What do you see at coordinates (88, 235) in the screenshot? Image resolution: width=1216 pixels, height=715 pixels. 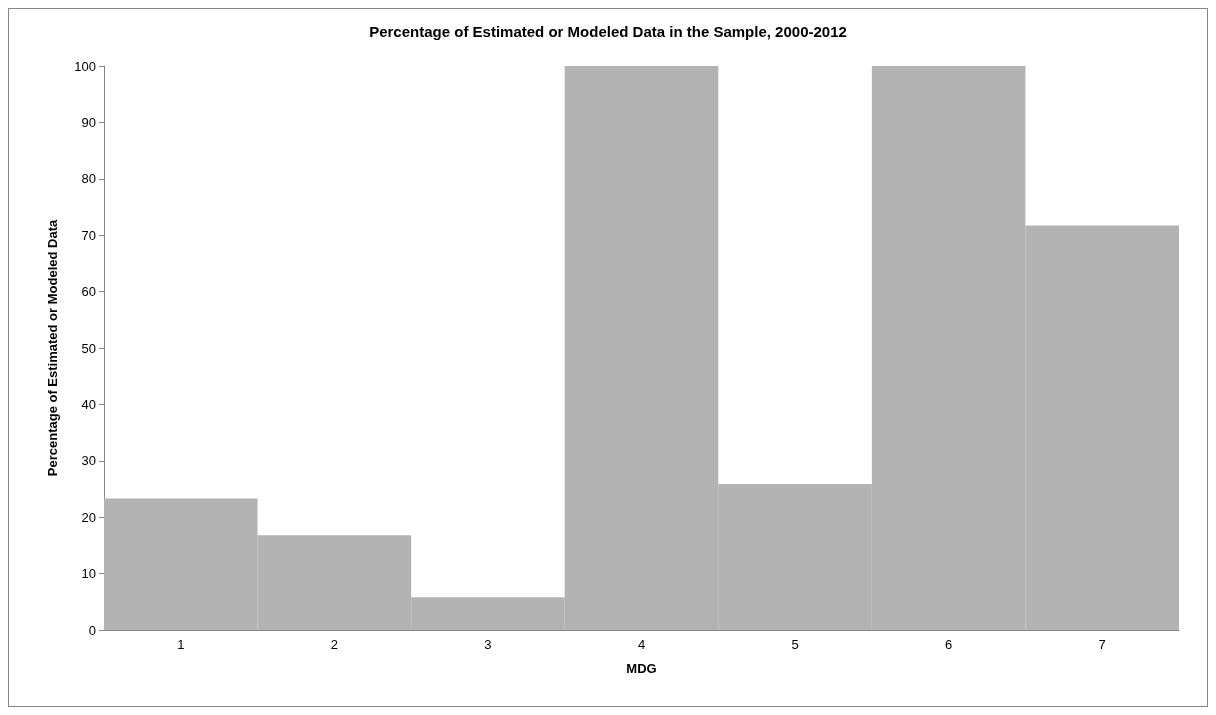 I see `y-tick-label: 70` at bounding box center [88, 235].